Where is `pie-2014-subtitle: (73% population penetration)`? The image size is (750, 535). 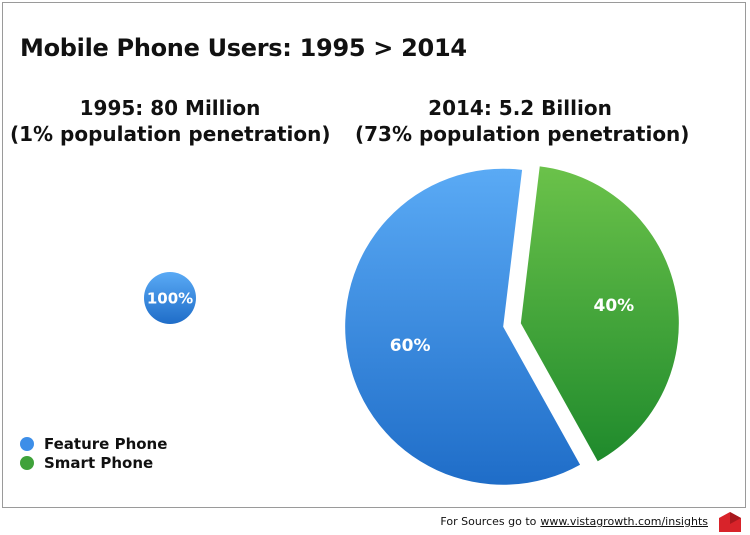
pie-2014-subtitle: (73% population penetration) is located at coordinates (522, 134).